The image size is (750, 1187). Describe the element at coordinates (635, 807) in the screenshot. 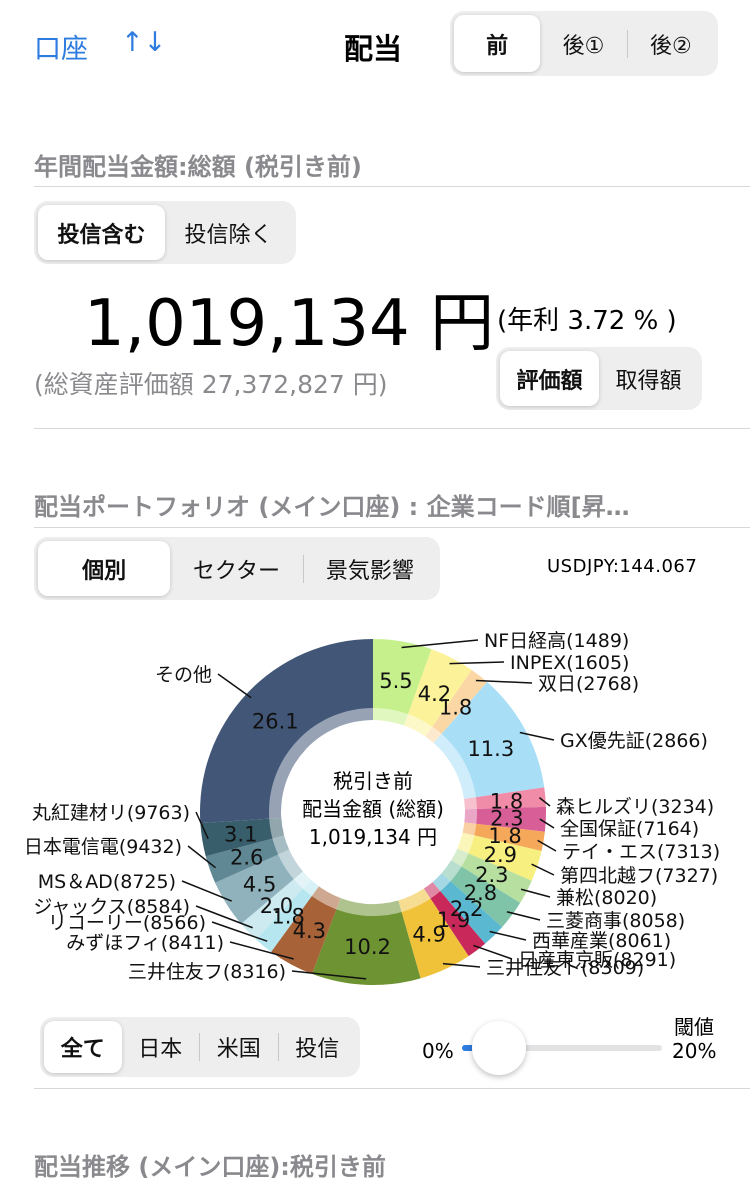

I see `slice-name-label: 森ヒルズリ(3234)` at that location.